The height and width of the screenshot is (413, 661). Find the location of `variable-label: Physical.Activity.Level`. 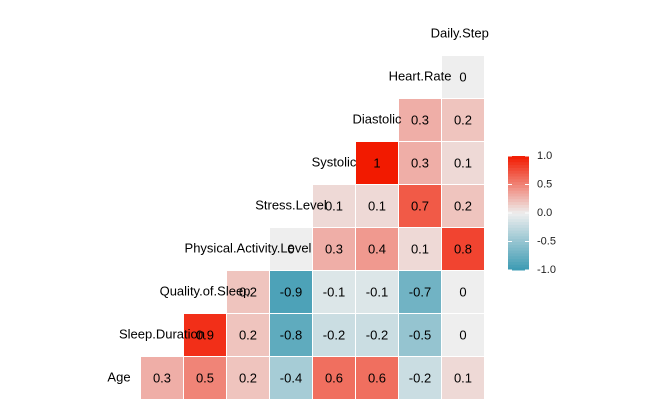

variable-label: Physical.Activity.Level is located at coordinates (248, 247).